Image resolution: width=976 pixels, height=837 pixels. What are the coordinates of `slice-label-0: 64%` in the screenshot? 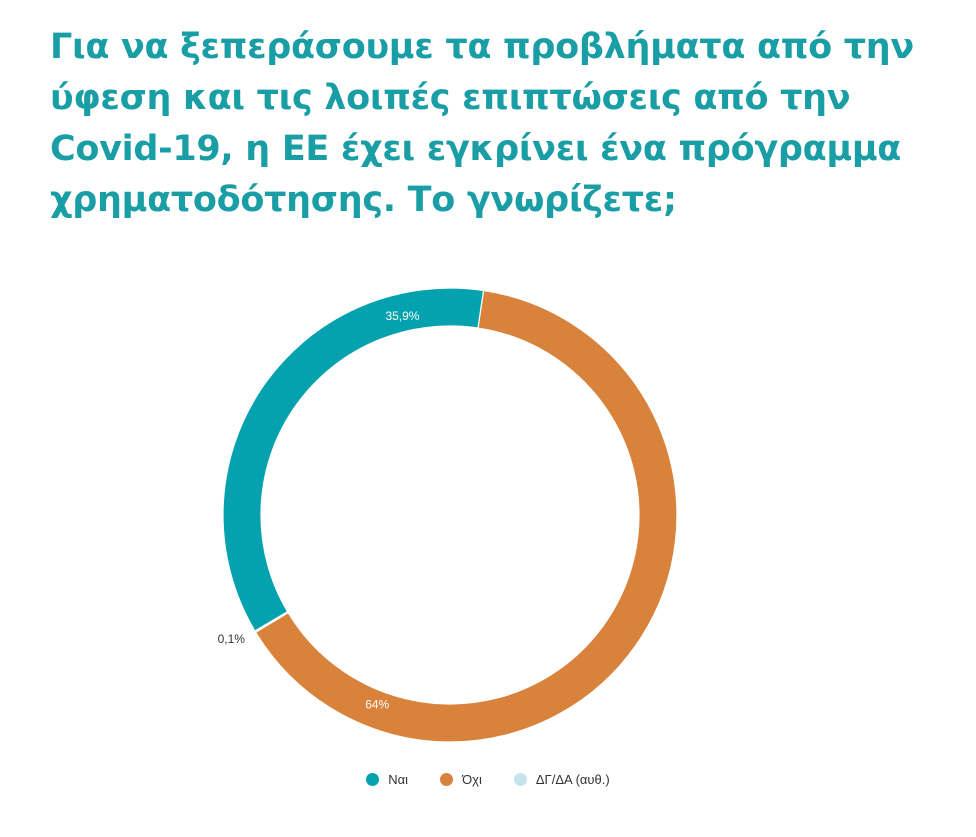 It's located at (377, 705).